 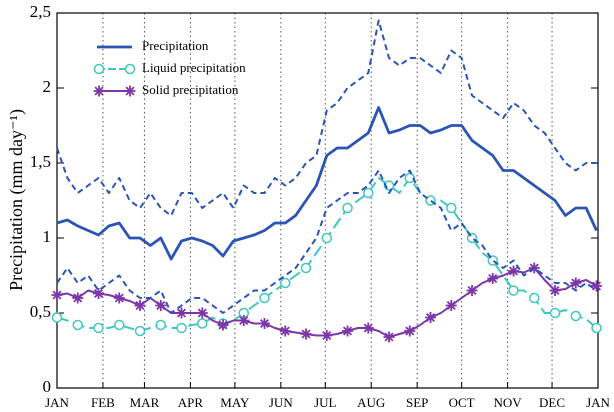 What do you see at coordinates (47, 86) in the screenshot?
I see `y-tick-label: 2` at bounding box center [47, 86].